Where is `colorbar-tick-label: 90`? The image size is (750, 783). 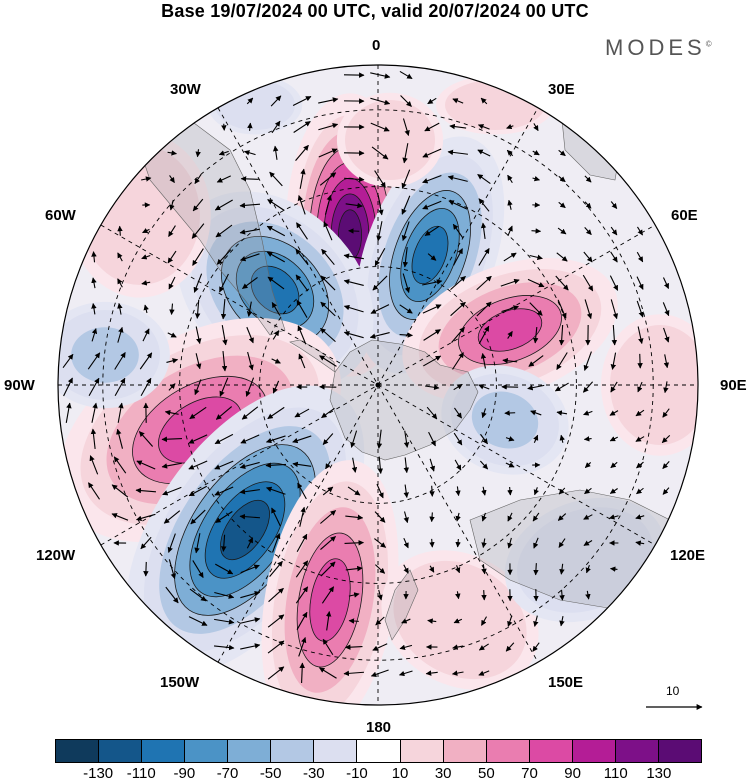 colorbar-tick-label: 90 is located at coordinates (572, 773).